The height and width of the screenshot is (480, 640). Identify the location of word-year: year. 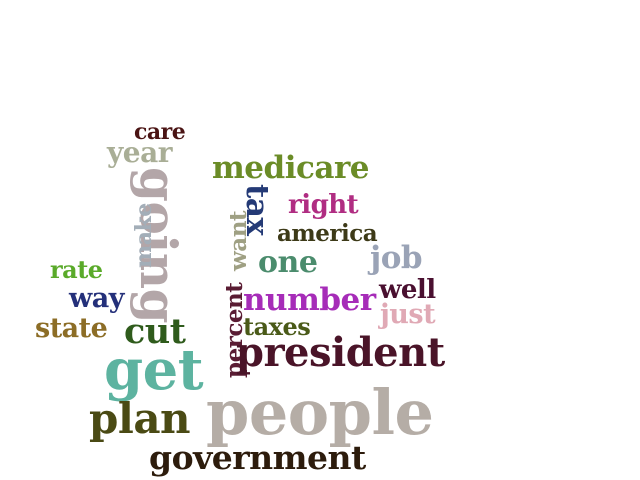
(139, 152).